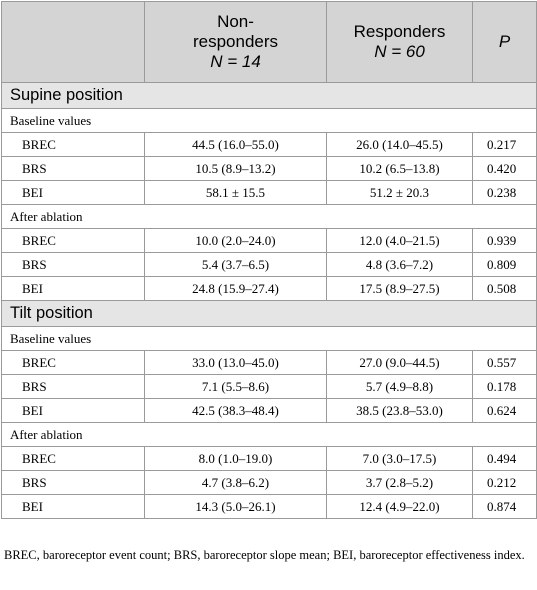  Describe the element at coordinates (399, 288) in the screenshot. I see `responders-value: 17.5 (8.9–27.5)` at that location.